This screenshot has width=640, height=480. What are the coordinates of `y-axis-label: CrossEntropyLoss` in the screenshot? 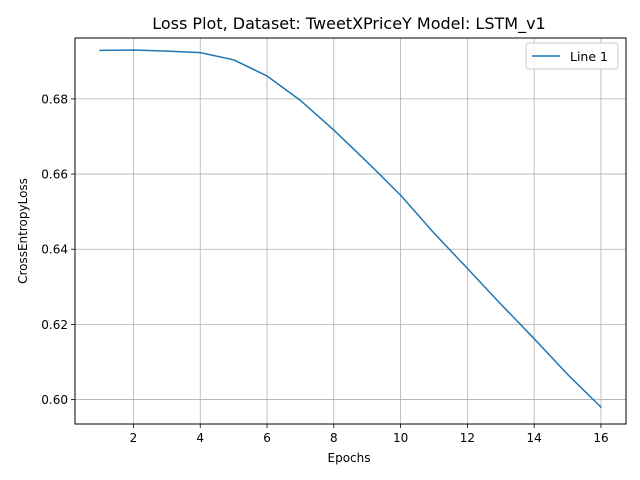 It's located at (23, 231).